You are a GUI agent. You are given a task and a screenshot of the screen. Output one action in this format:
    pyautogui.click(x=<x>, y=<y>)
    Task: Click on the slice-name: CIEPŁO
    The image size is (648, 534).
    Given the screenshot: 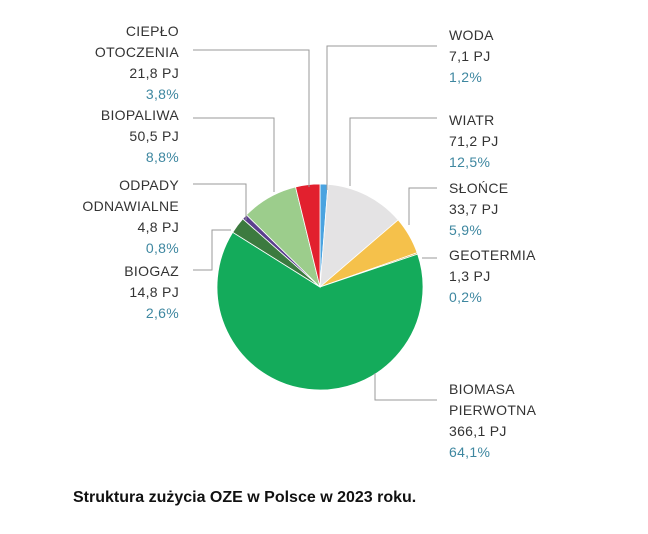 What is the action you would take?
    pyautogui.click(x=152, y=31)
    